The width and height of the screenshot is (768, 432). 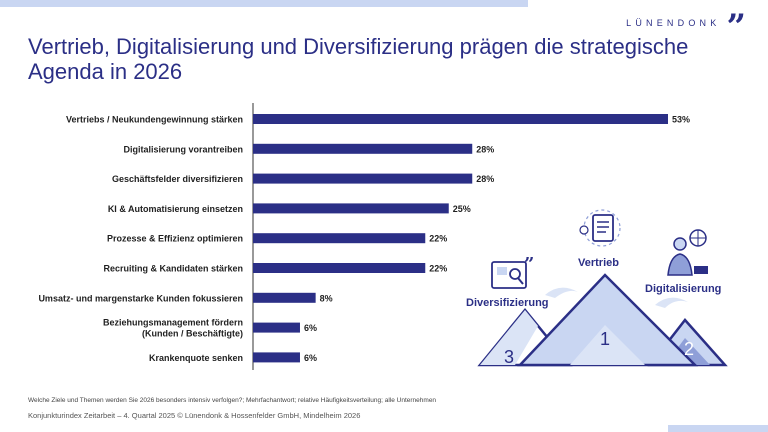 I want to click on category-label-5: Recruiting & Kandidaten stärken, so click(x=173, y=269).